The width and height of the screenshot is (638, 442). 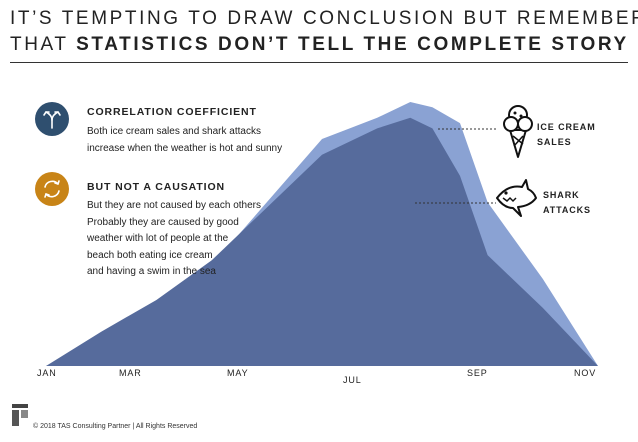 I want to click on causation-line: weather with lot of people at the, so click(x=158, y=238).